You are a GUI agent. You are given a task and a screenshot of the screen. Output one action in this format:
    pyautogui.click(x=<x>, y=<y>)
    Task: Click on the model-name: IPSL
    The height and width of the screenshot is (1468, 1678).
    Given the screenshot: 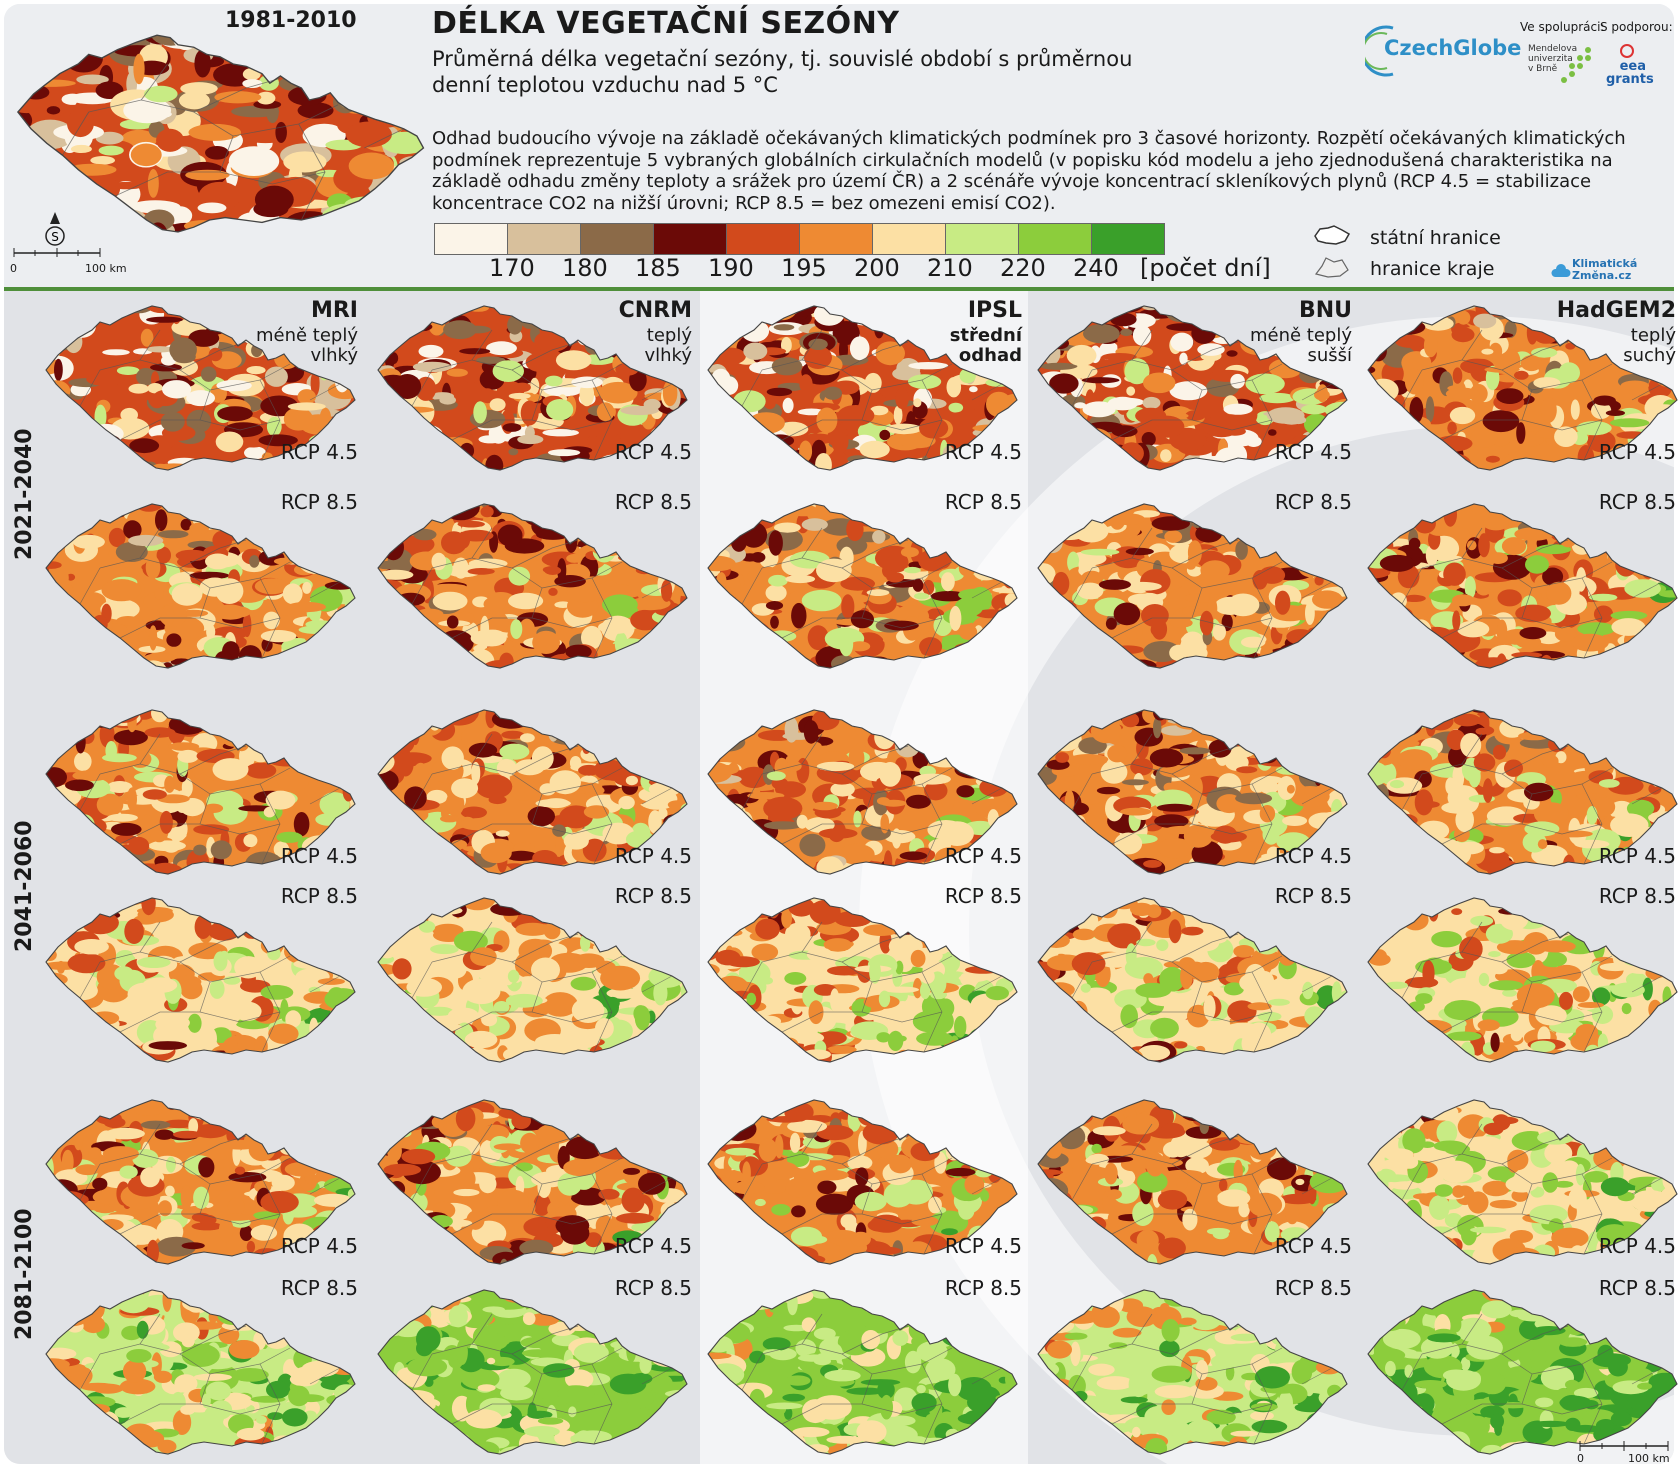 What is the action you would take?
    pyautogui.click(x=994, y=310)
    